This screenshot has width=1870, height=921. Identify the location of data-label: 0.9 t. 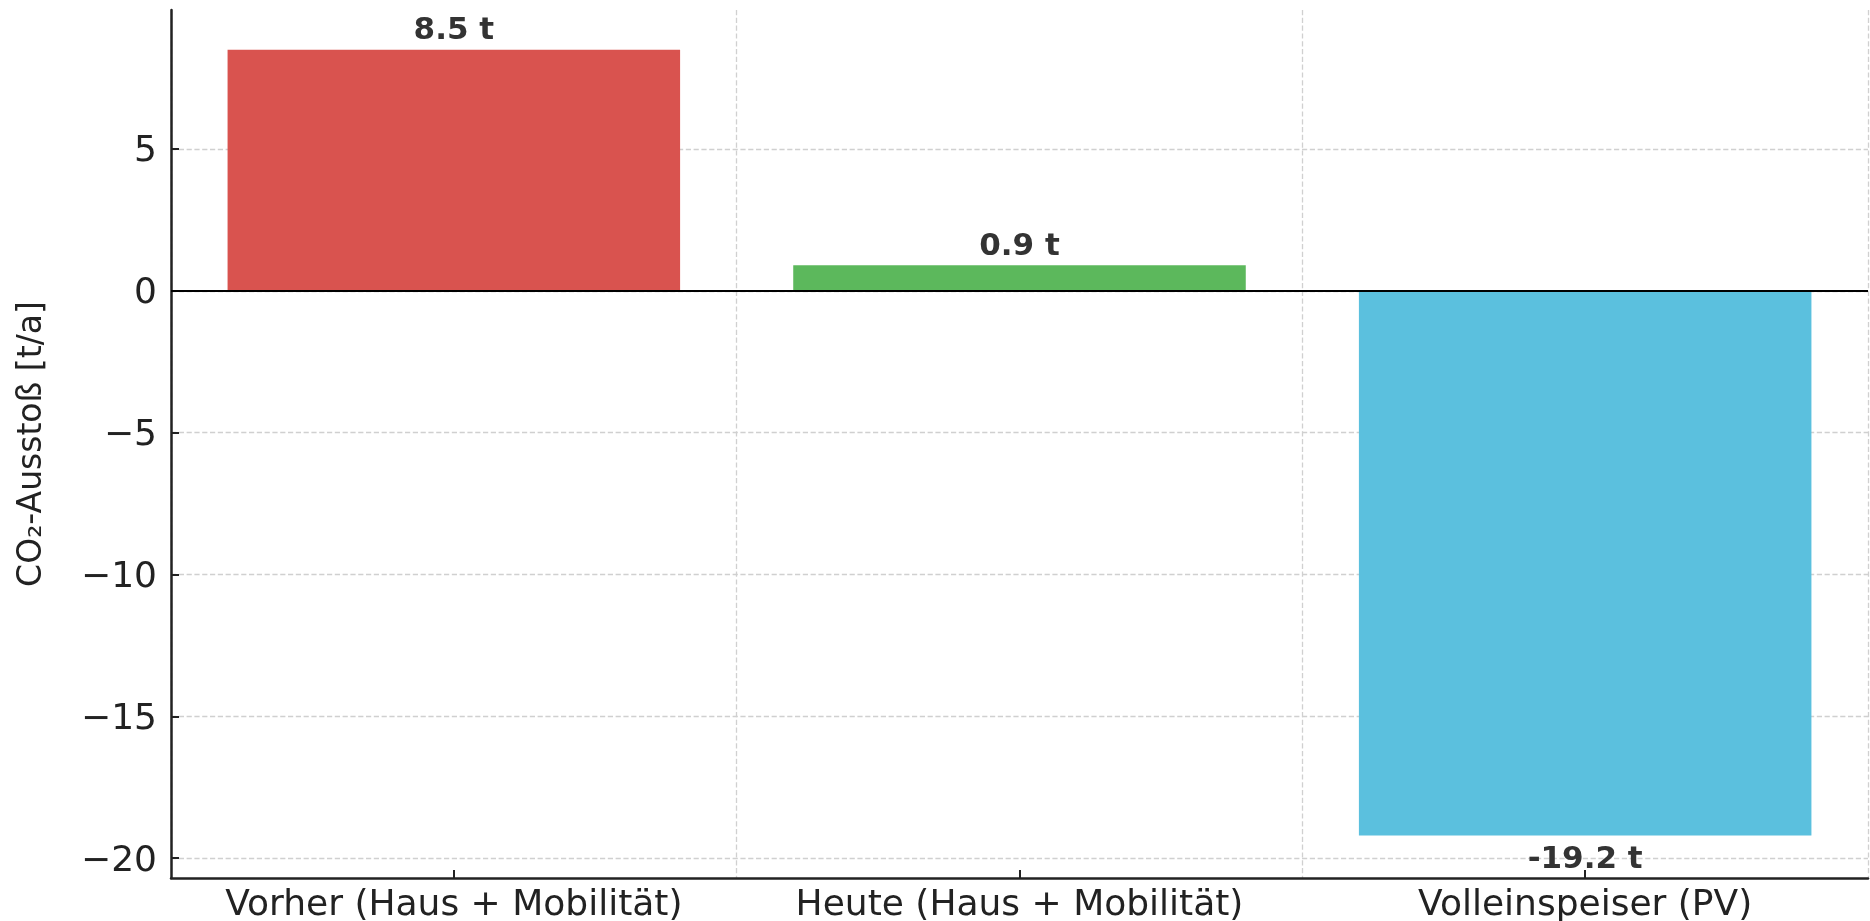
(1019, 243).